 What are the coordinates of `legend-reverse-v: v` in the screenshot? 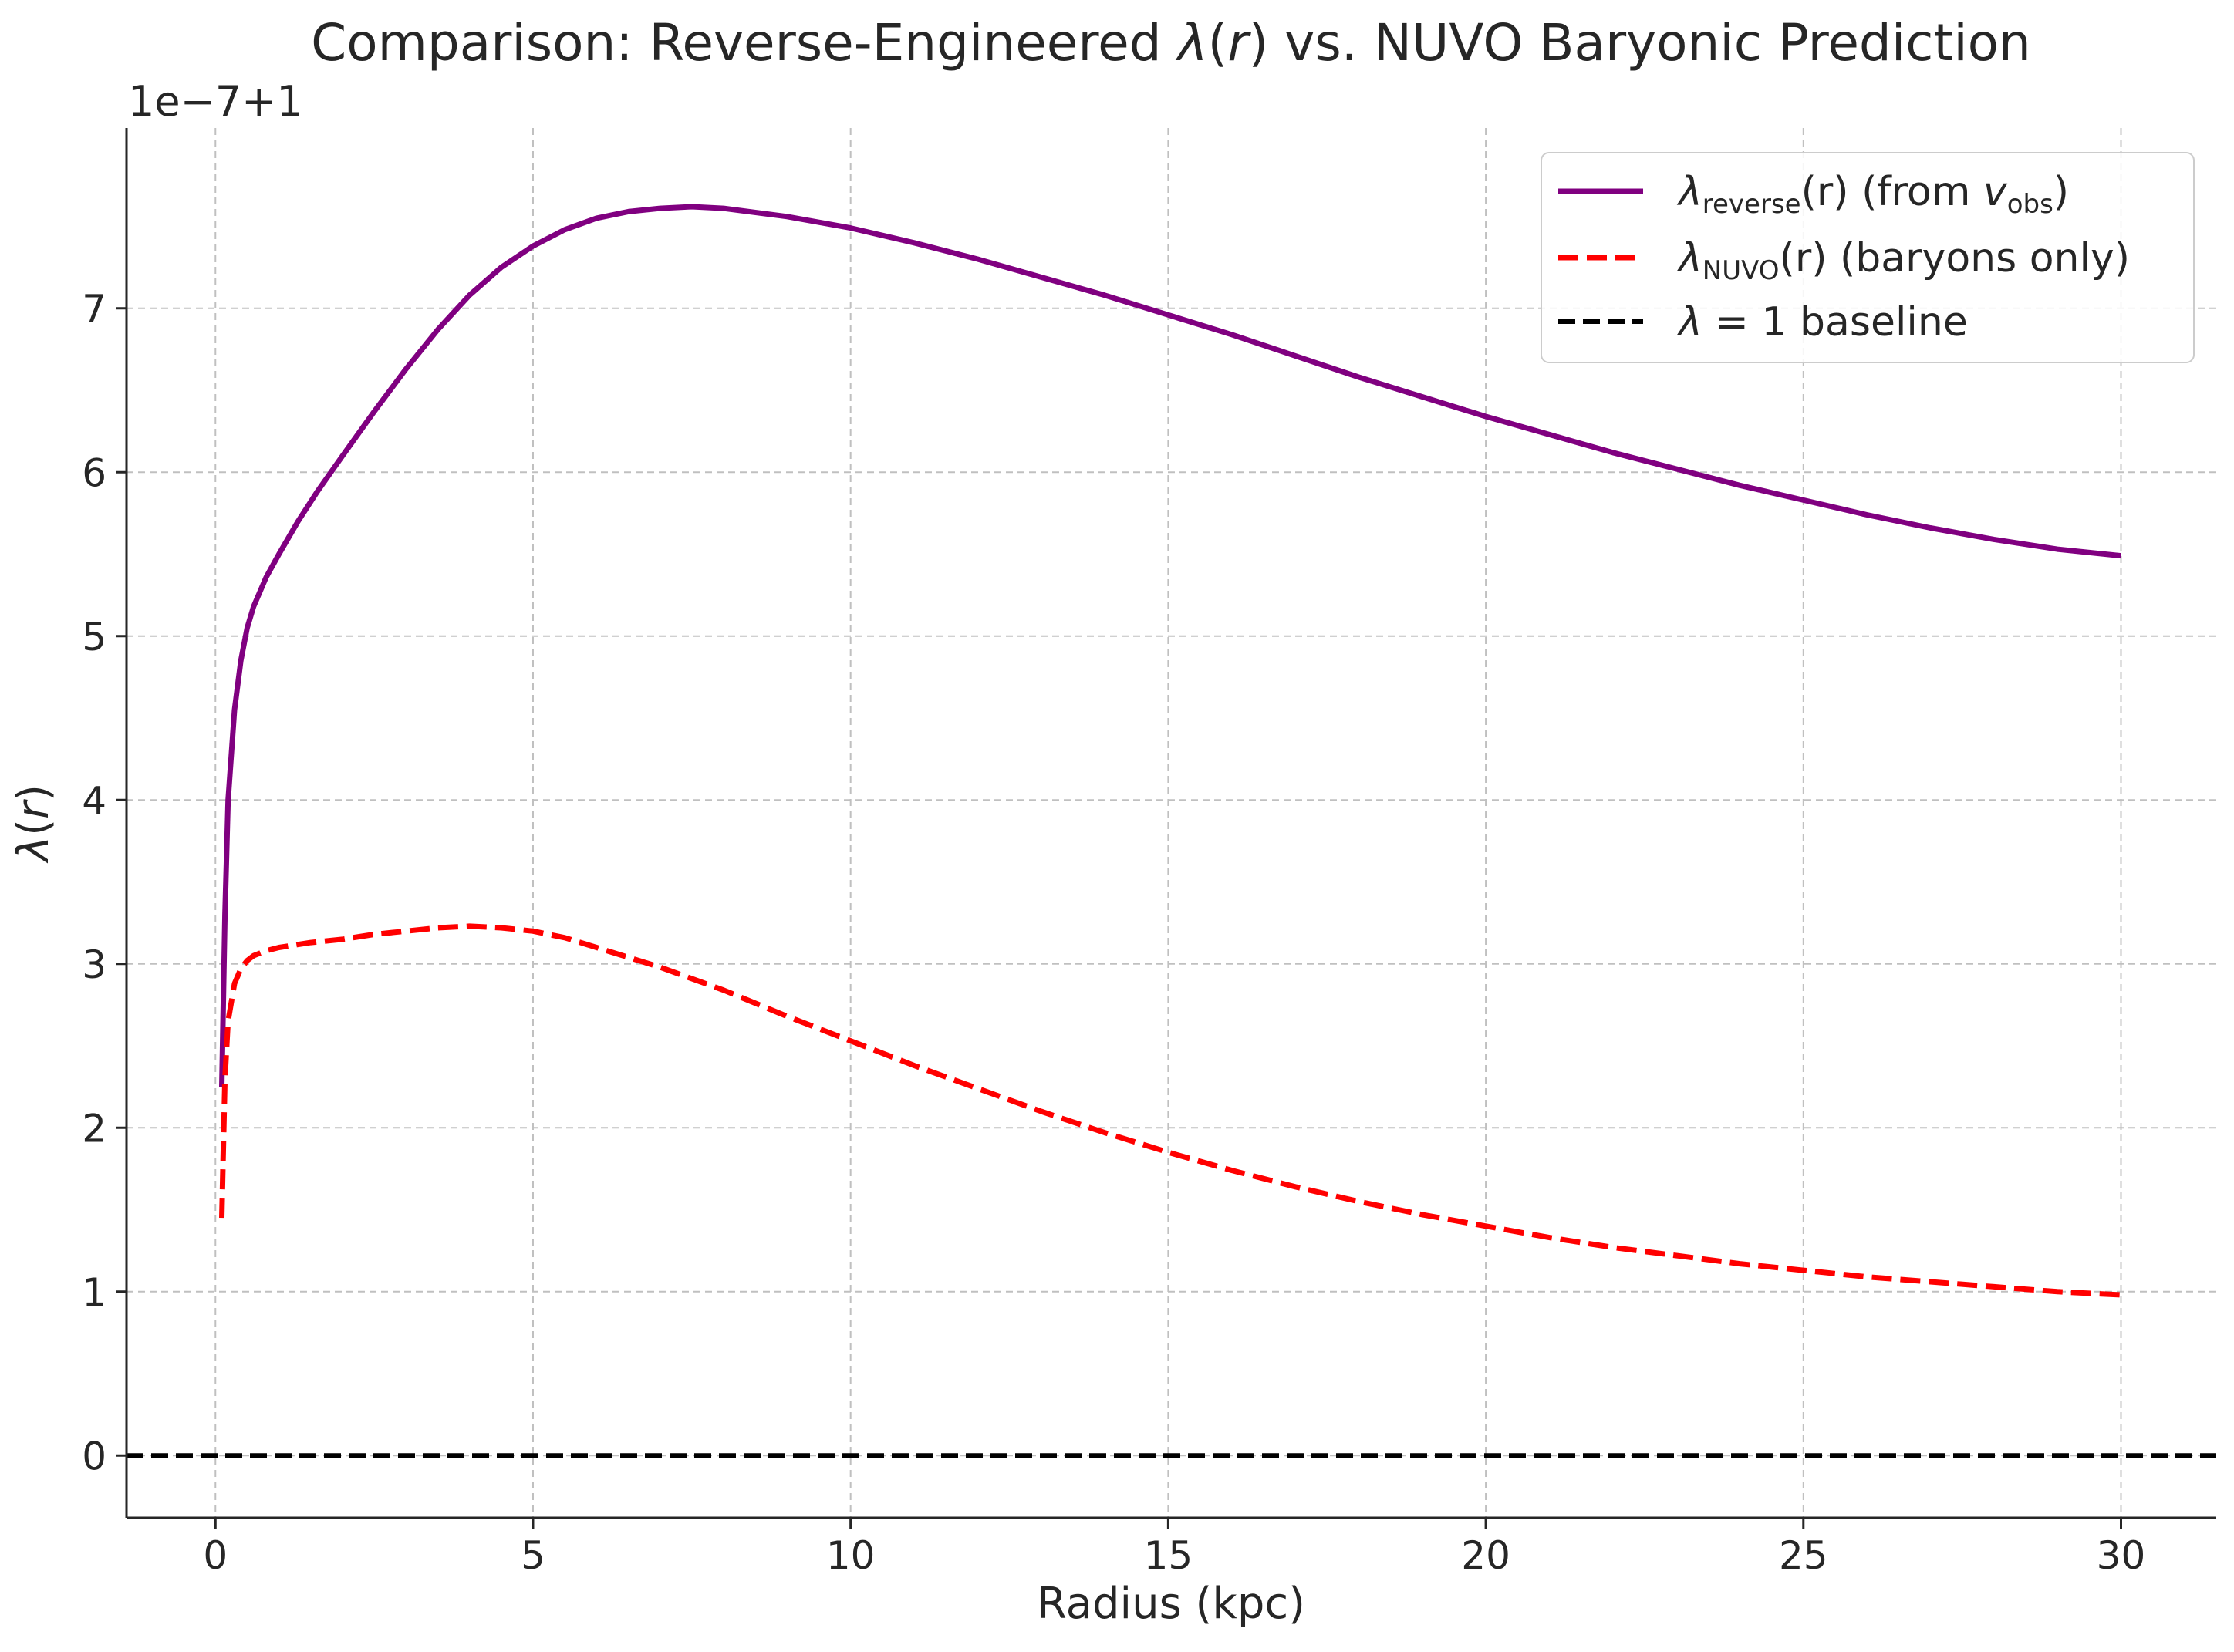 It's located at (1995, 192).